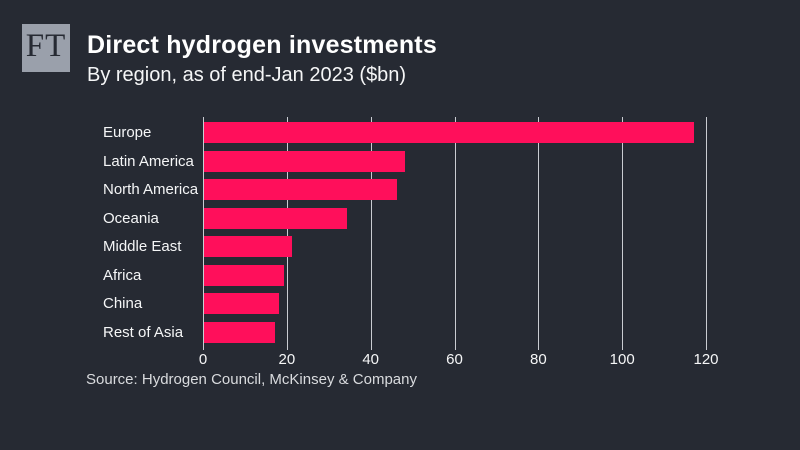 The height and width of the screenshot is (450, 800). I want to click on bar-north-america, so click(300, 190).